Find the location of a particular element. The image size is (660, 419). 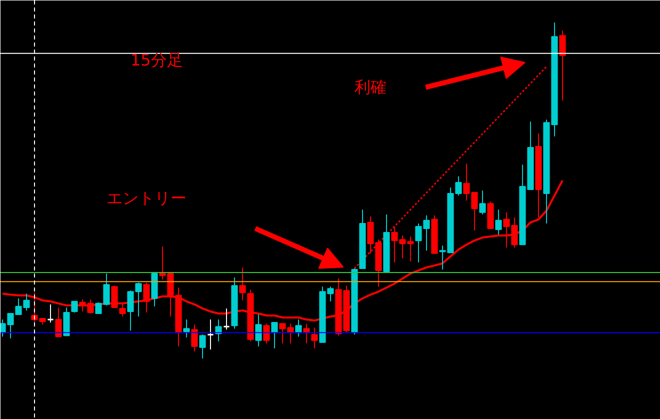

annotation: 15分足 is located at coordinates (156, 60).